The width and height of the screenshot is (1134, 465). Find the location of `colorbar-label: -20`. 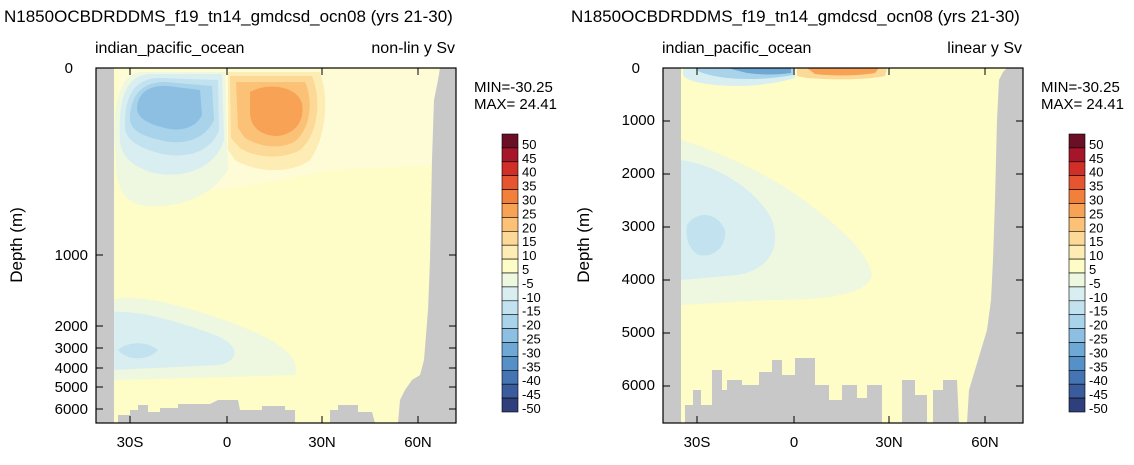

colorbar-label: -20 is located at coordinates (531, 325).